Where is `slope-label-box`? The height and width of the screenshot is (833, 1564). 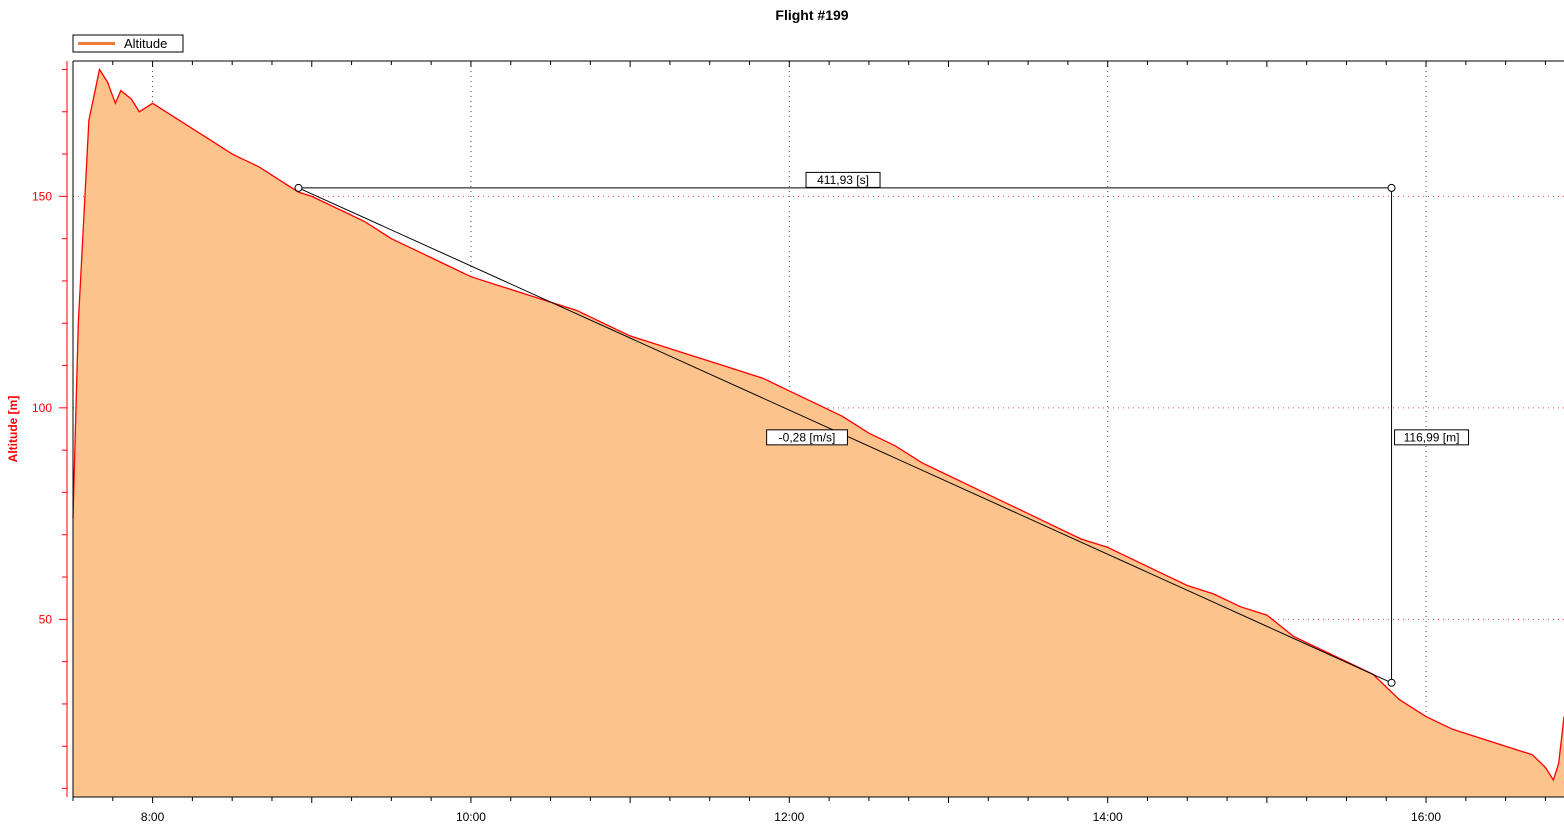 slope-label-box is located at coordinates (807, 437).